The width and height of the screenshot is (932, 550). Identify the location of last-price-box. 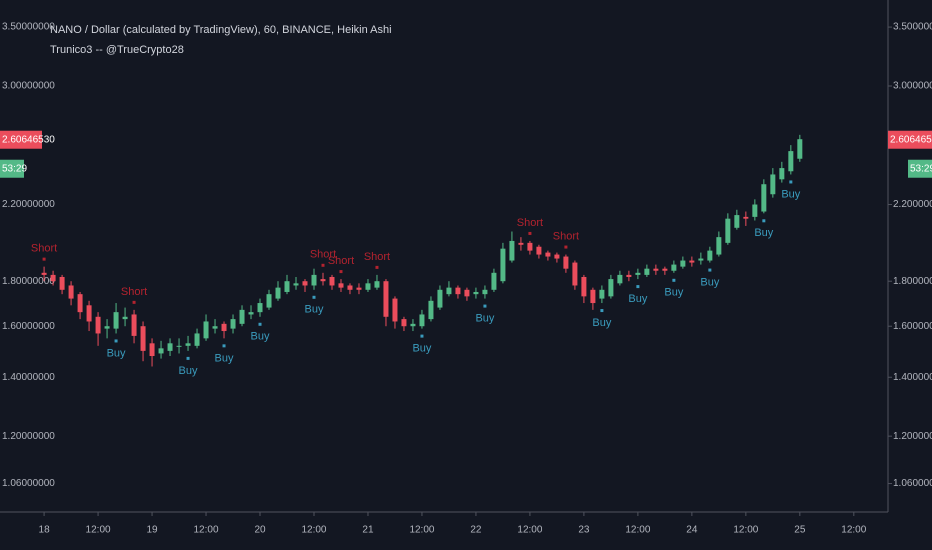
(910, 139).